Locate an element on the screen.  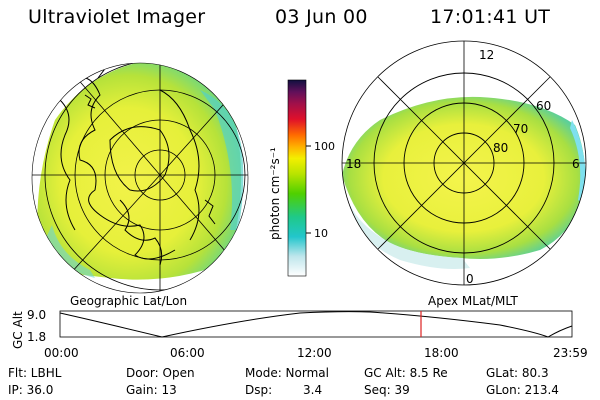
dsp-value: 3.4 is located at coordinates (313, 390).